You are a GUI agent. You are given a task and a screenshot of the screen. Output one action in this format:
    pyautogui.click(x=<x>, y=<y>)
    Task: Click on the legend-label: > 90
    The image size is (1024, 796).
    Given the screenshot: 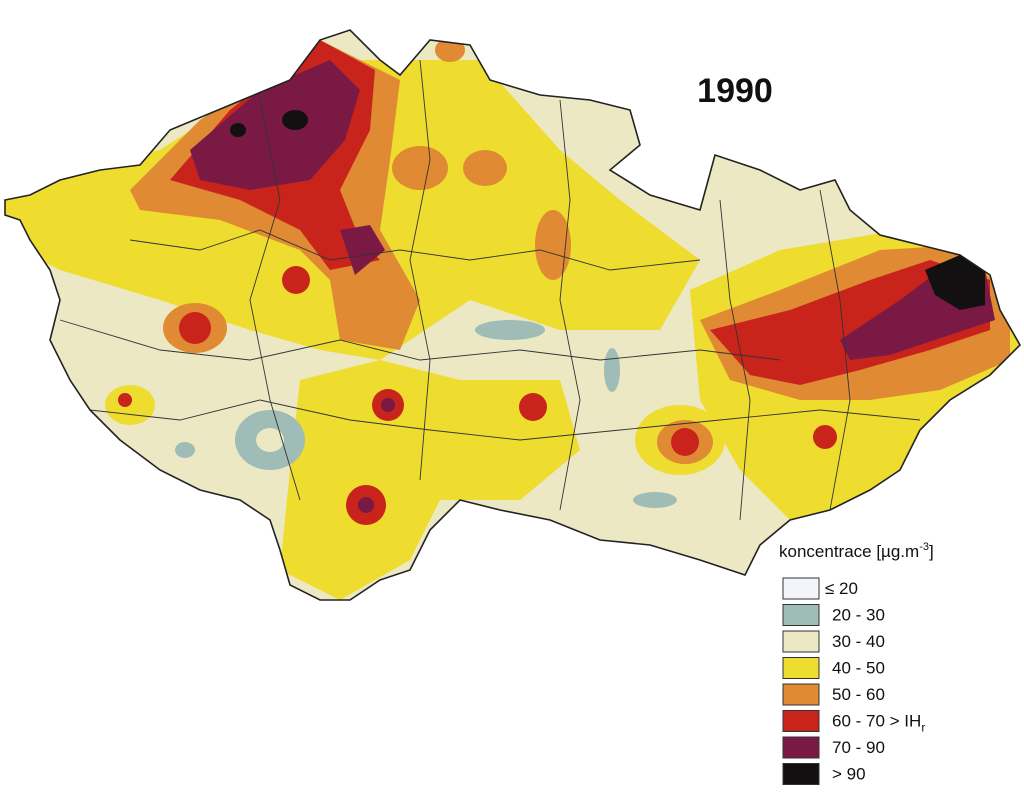 What is the action you would take?
    pyautogui.click(x=849, y=774)
    